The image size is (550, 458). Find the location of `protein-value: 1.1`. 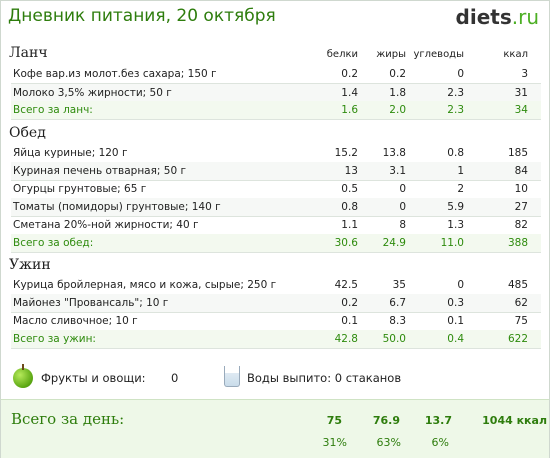

protein-value: 1.1 is located at coordinates (349, 225).